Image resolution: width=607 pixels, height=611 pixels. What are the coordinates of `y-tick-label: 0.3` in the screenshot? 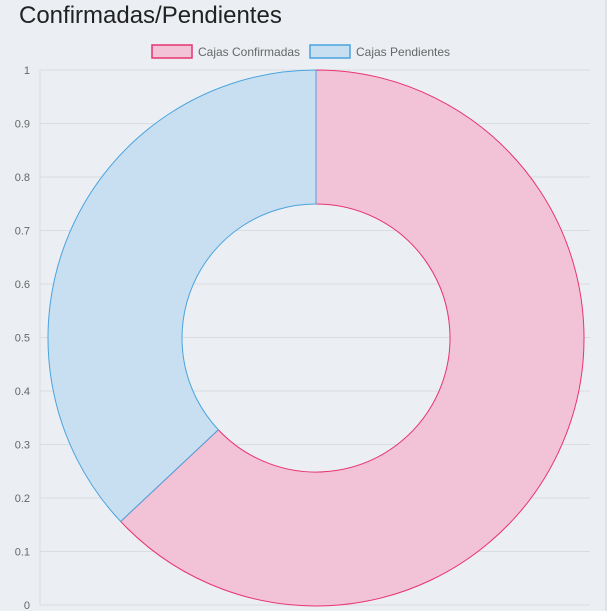 It's located at (22, 446).